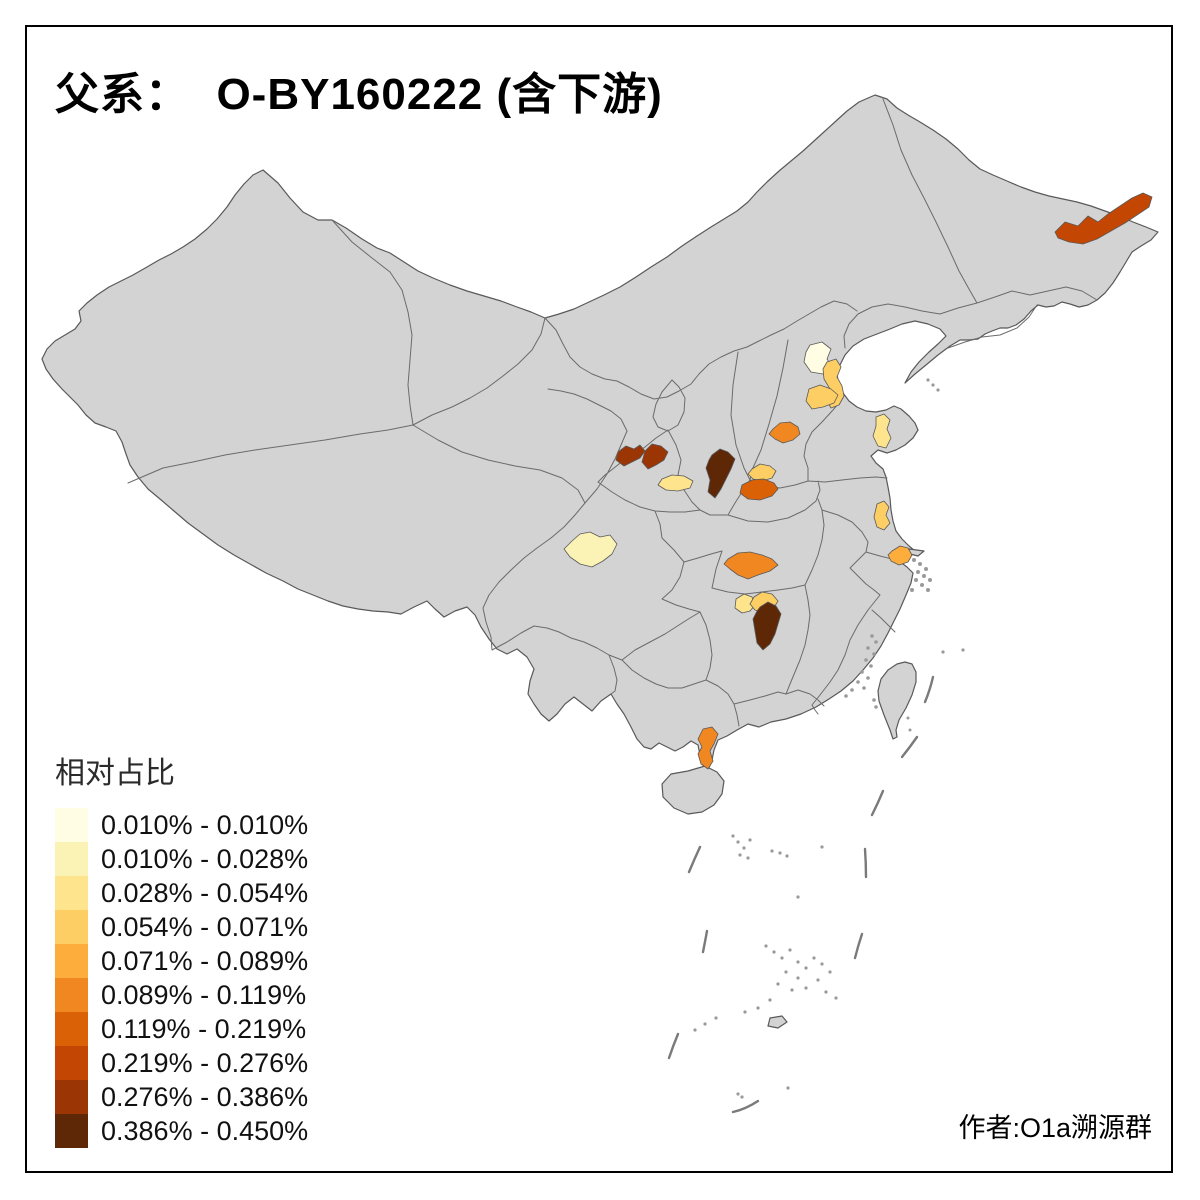  I want to click on region-gansu-west, so click(630, 455).